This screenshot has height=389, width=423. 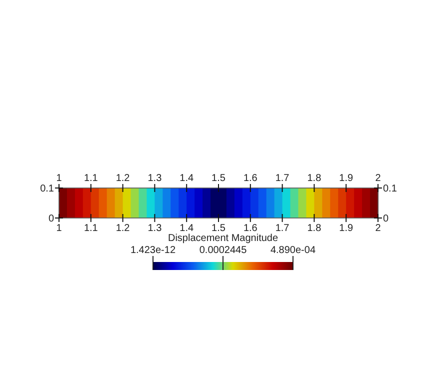 What do you see at coordinates (282, 178) in the screenshot?
I see `x-tick-label: 1.7` at bounding box center [282, 178].